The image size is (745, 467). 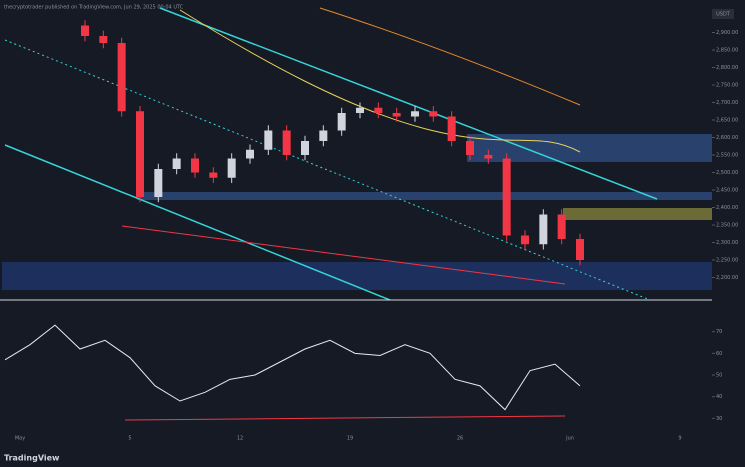 I want to click on y-tick-label: 2,600.00, so click(x=727, y=138).